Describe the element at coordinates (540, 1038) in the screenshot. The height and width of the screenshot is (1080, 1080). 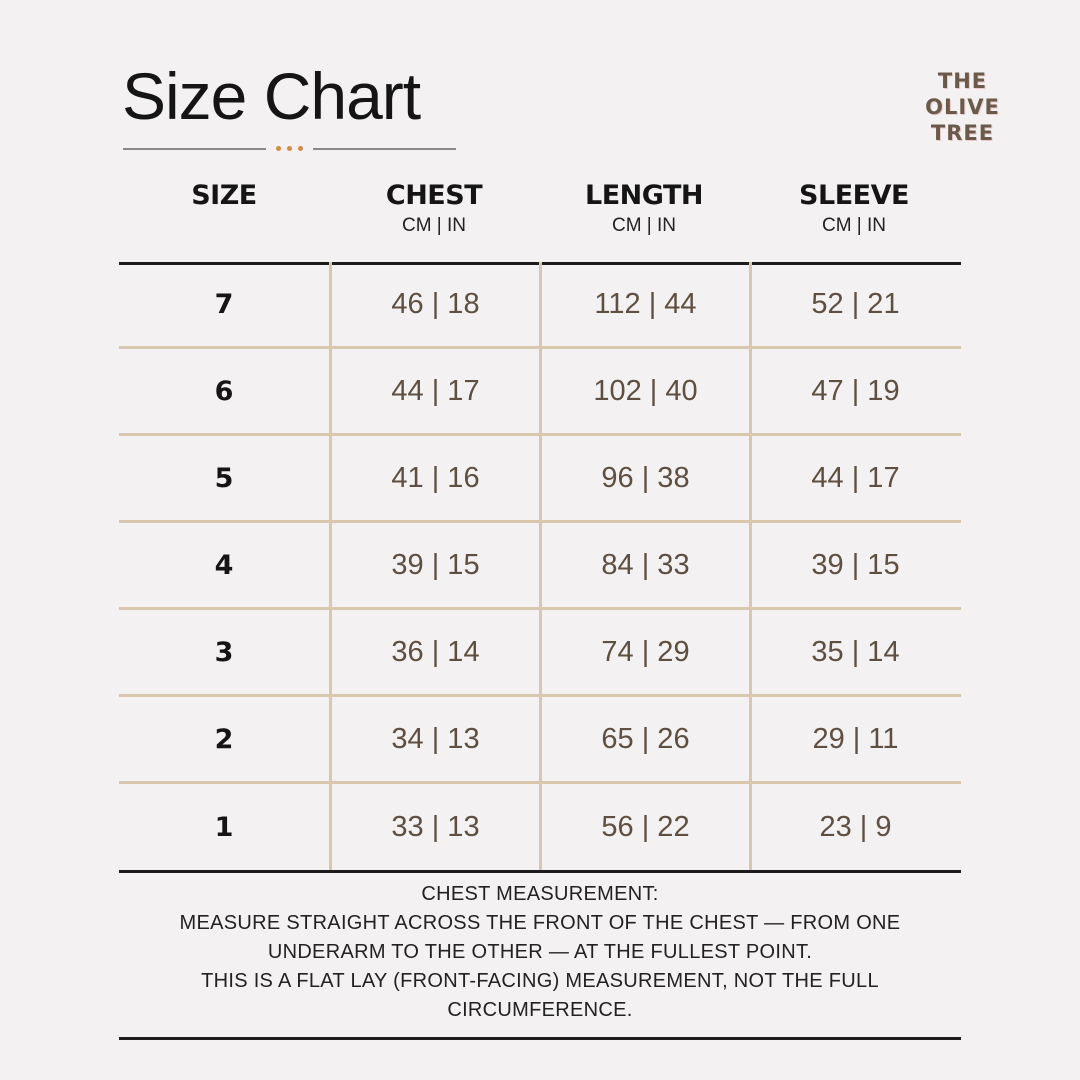
I see `note-bottom-border` at that location.